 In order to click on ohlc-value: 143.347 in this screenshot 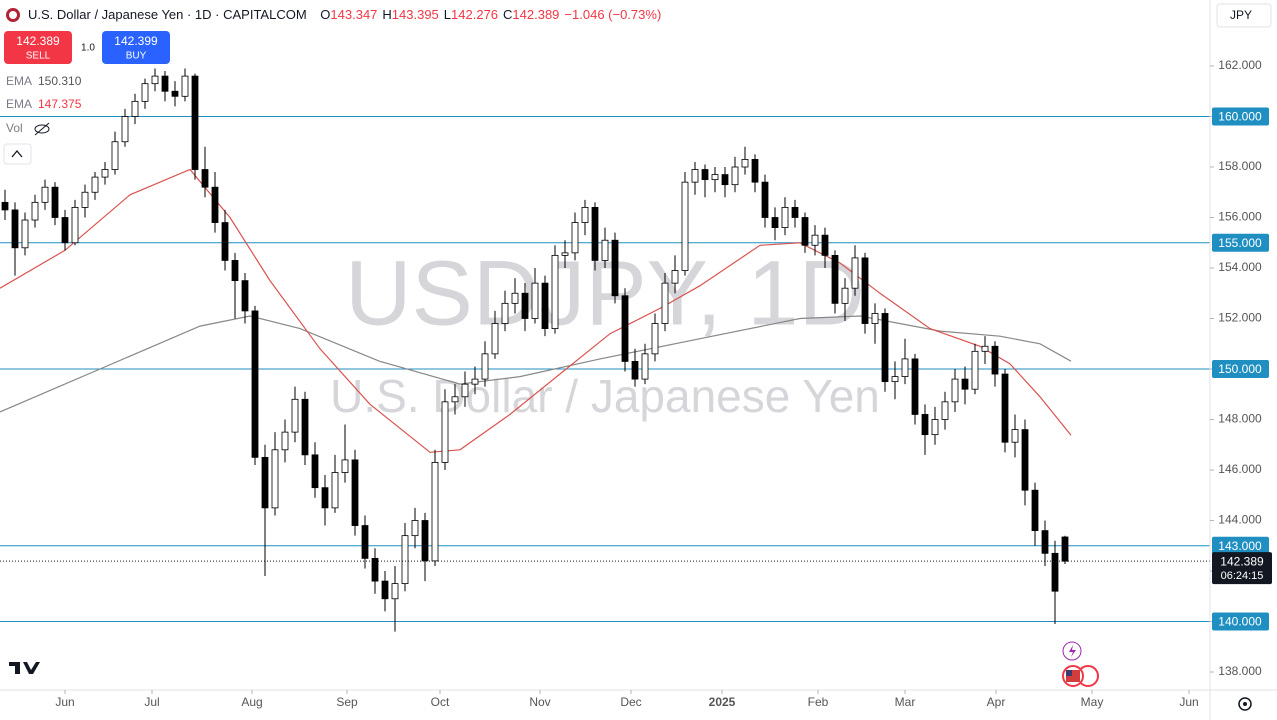, I will do `click(353, 14)`.